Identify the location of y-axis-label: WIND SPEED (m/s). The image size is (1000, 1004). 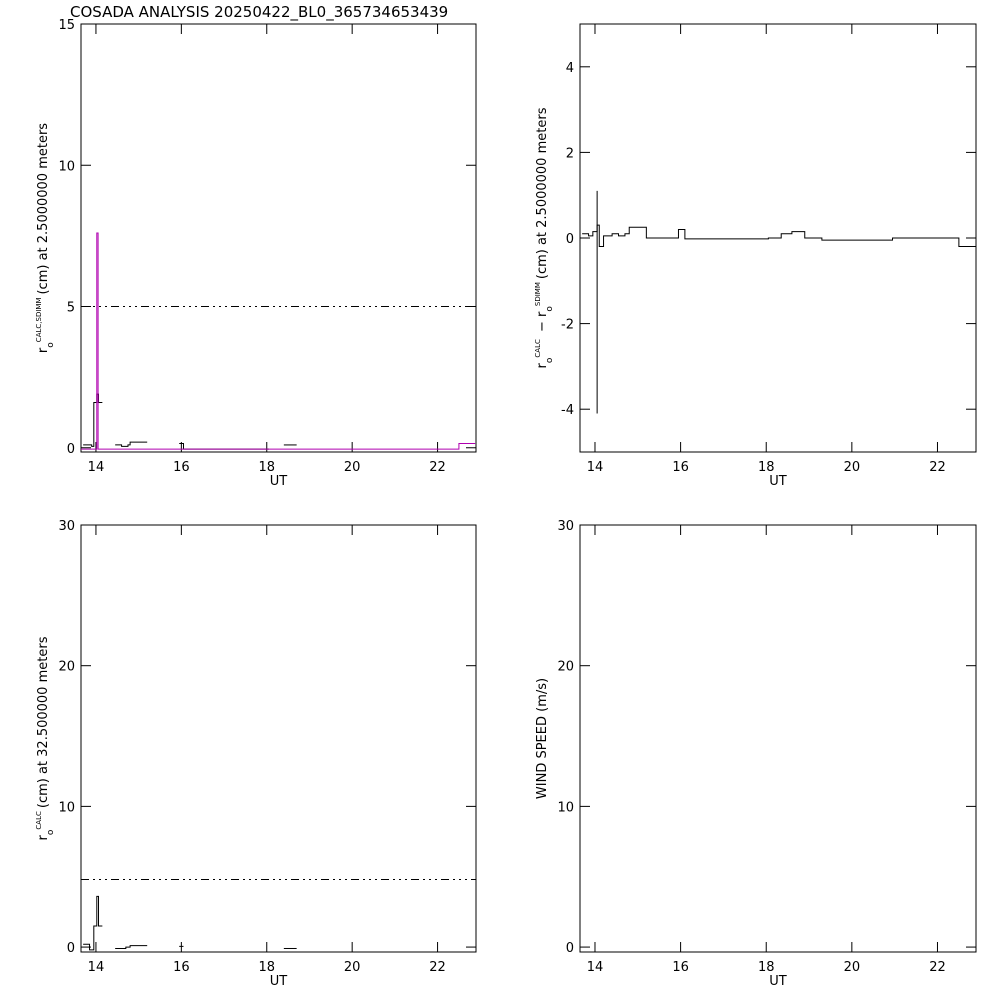
(542, 738).